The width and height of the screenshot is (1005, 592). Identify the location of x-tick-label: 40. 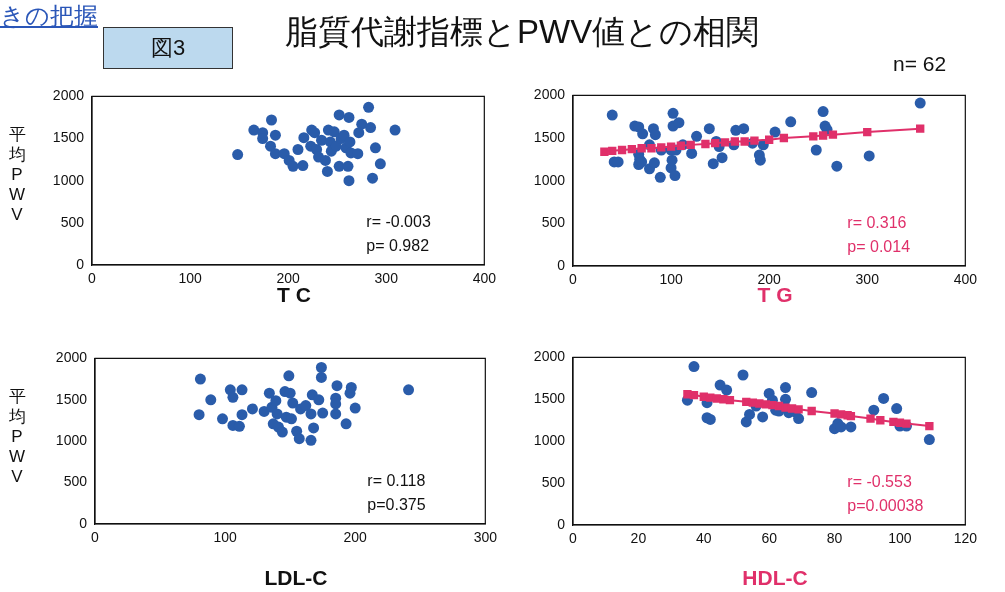
(703, 538).